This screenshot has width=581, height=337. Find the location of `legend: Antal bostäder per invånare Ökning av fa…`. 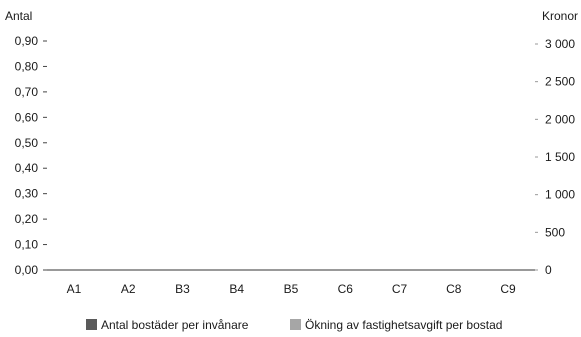

legend: Antal bostäder per invånare Ökning av fa… is located at coordinates (294, 325).